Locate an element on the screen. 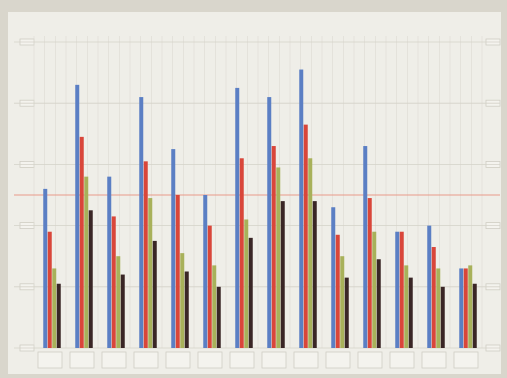 This screenshot has height=378, width=507. bar-s3-c1 is located at coordinates (54, 308).